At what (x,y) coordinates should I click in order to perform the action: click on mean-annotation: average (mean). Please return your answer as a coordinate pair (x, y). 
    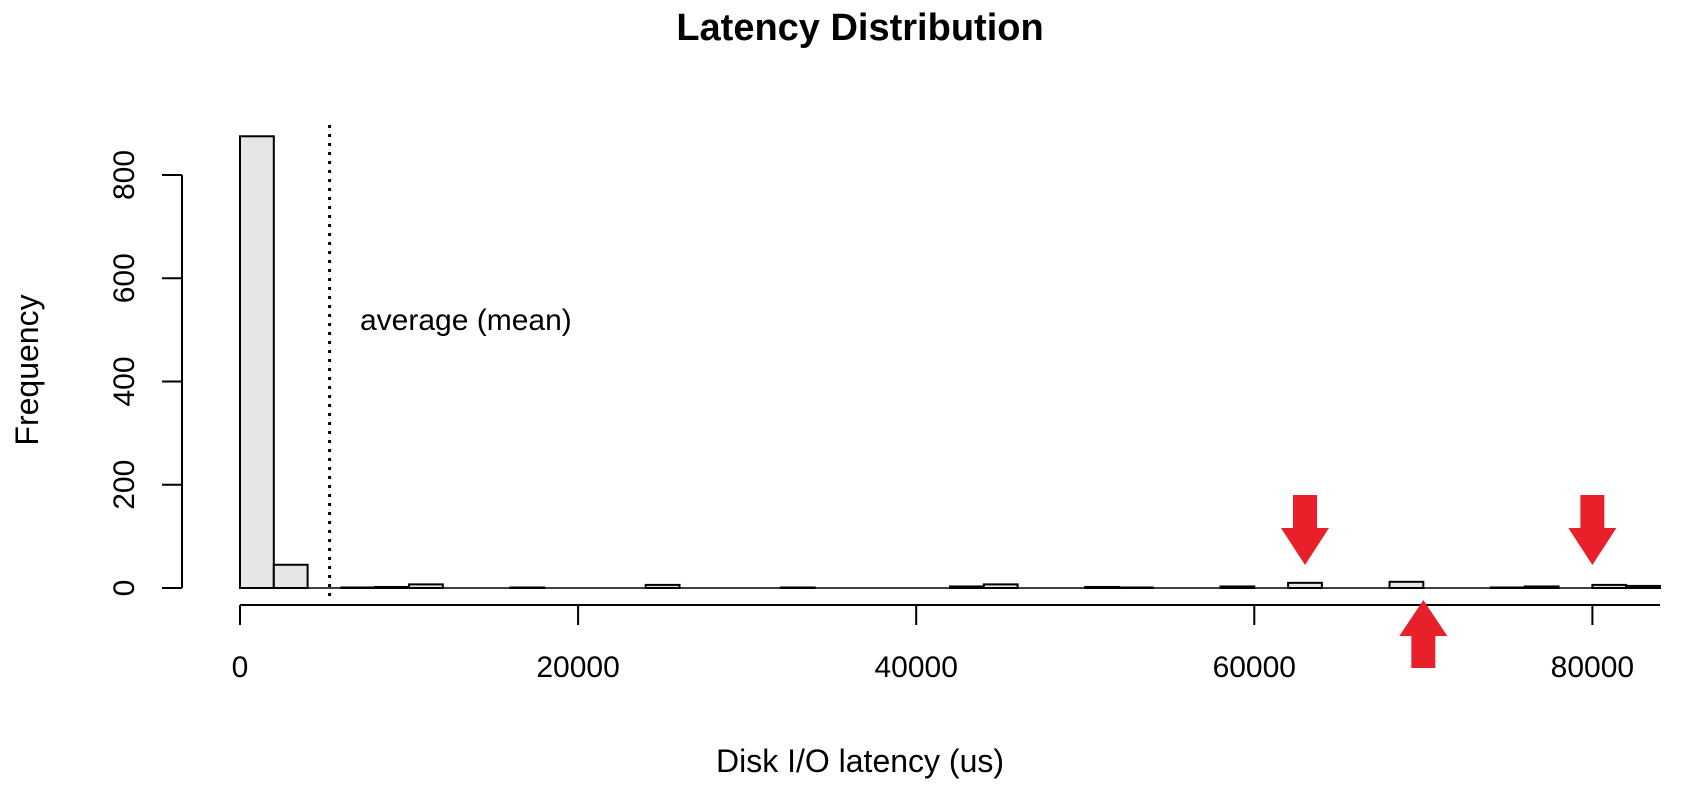
    Looking at the image, I should click on (466, 320).